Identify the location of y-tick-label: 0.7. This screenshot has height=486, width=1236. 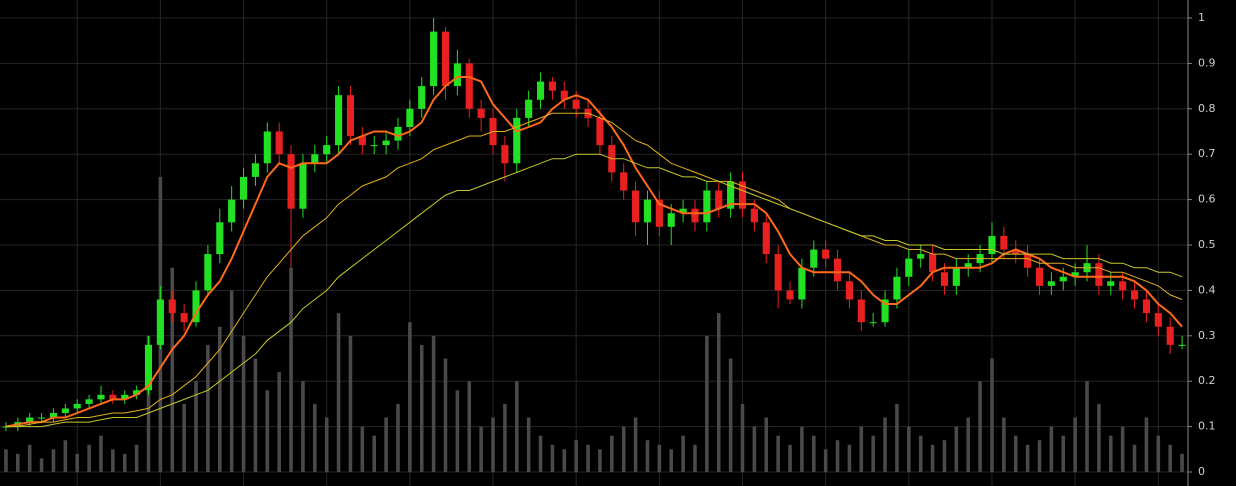
(1207, 153).